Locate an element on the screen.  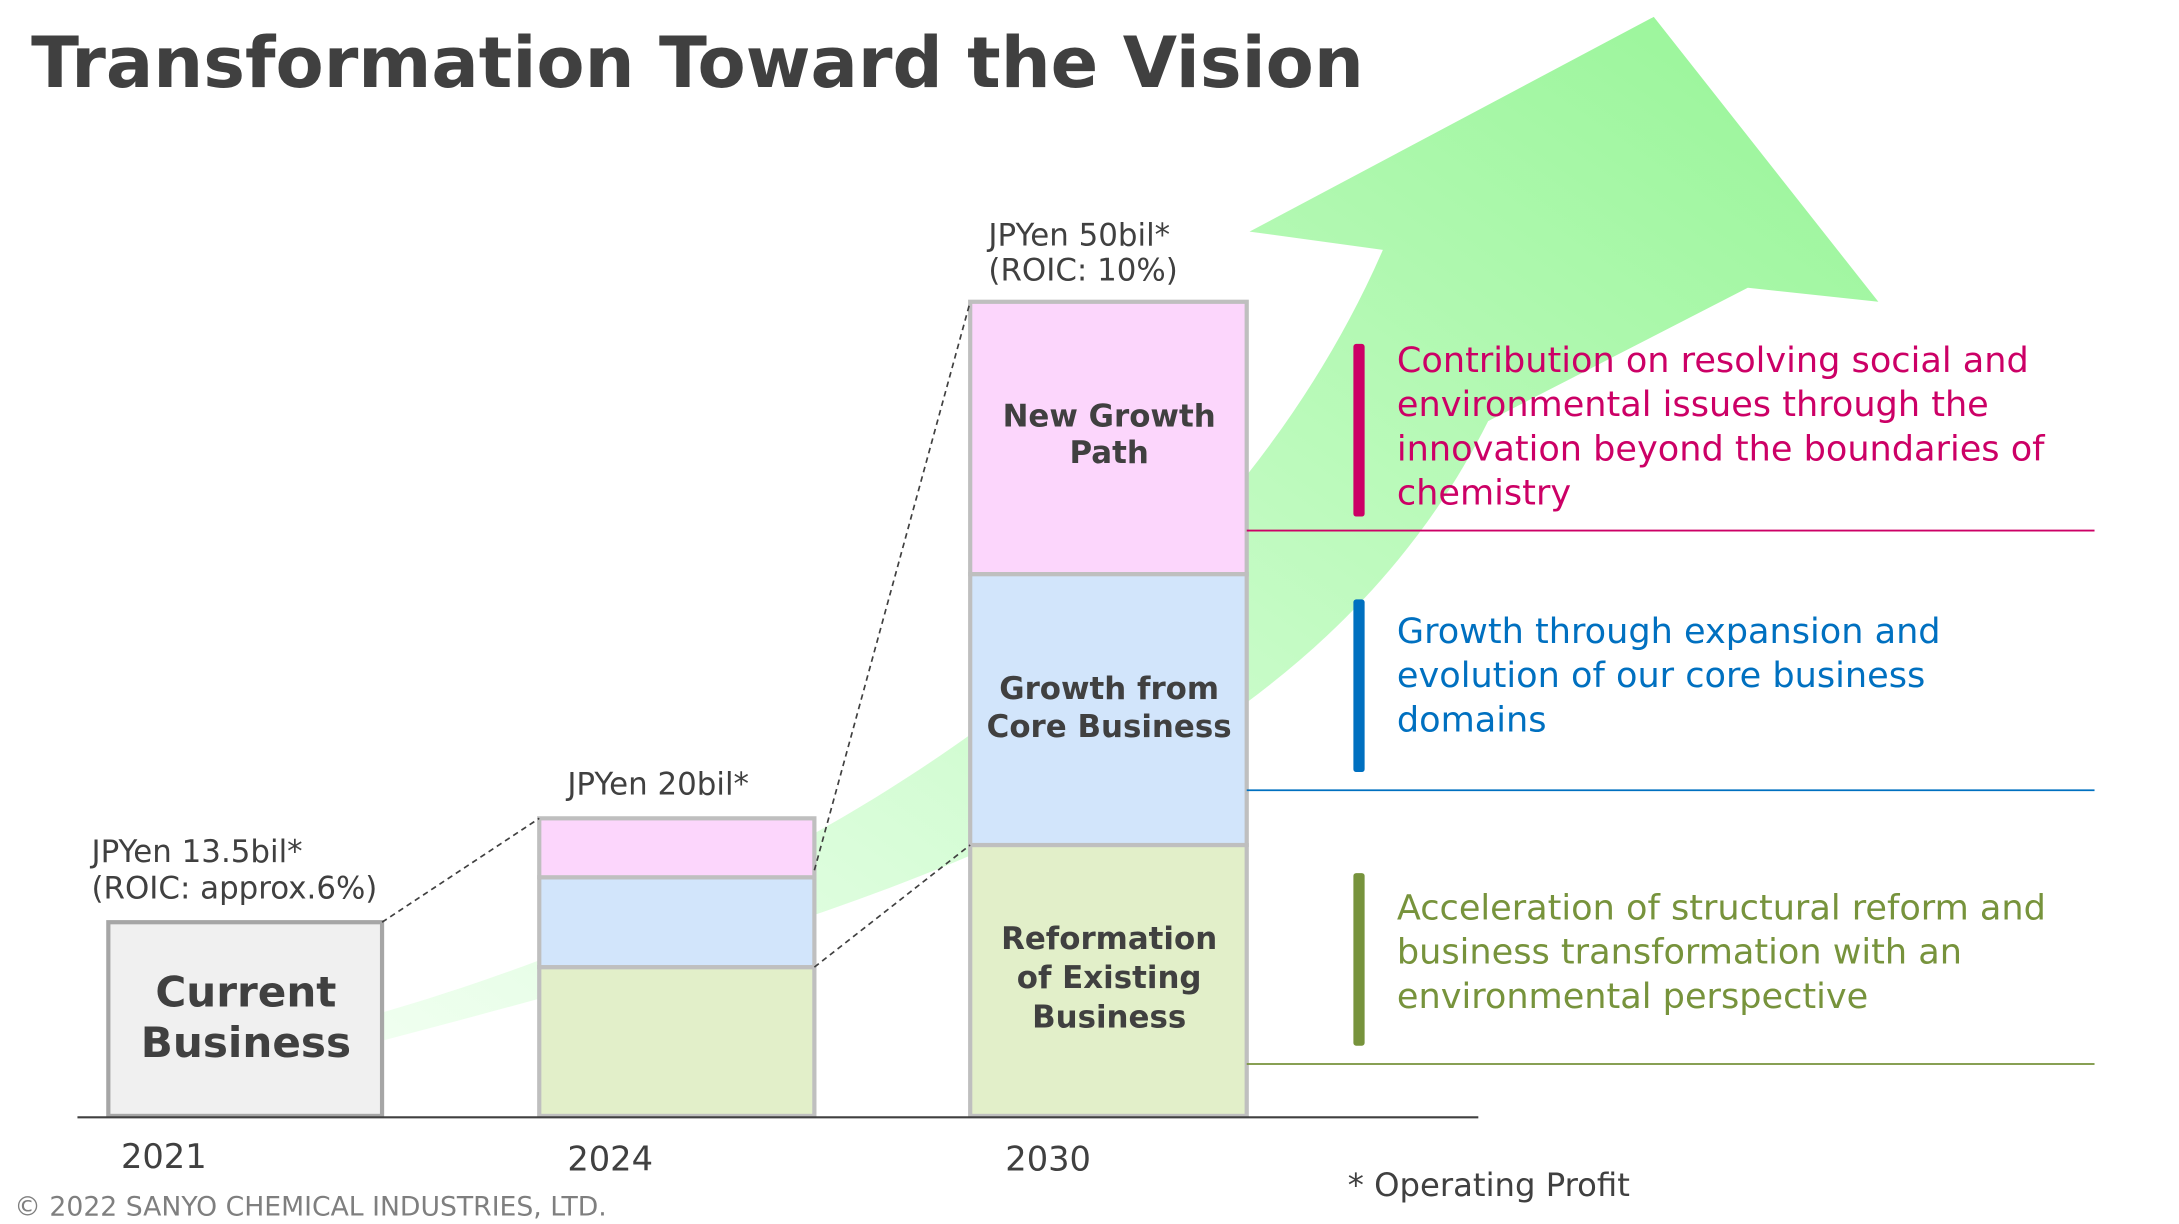
segment-label: New Growth is located at coordinates (1109, 417).